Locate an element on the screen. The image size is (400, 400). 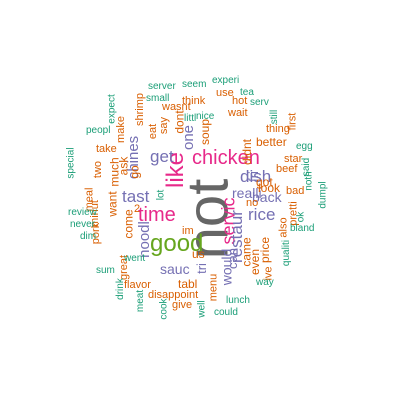
word-menu: menu is located at coordinates (213, 287).